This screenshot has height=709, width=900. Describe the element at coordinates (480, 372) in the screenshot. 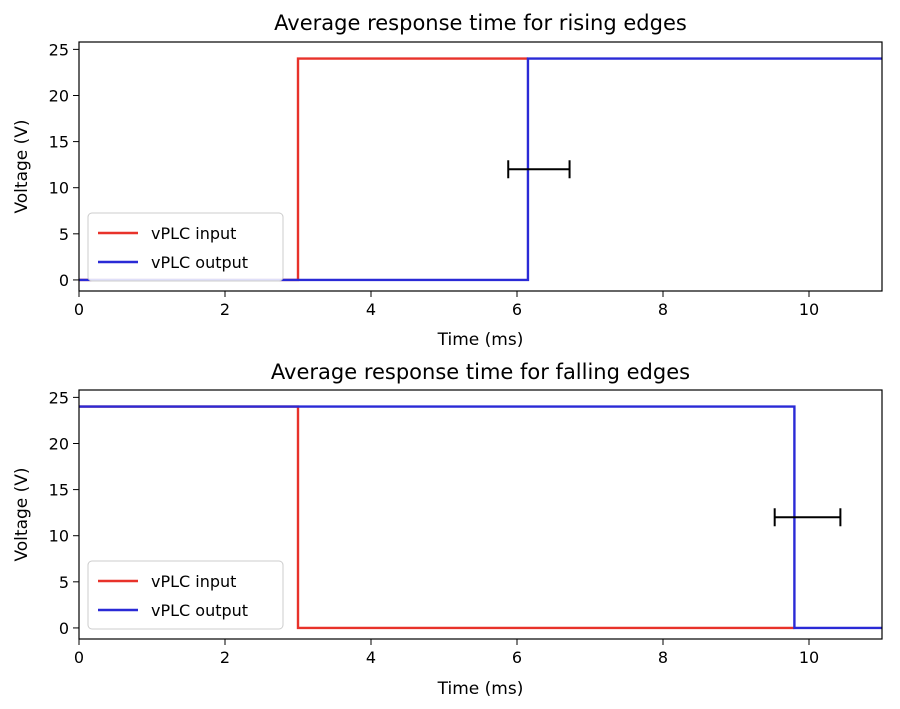

I see `chart-title: Average response time for falling edges` at that location.